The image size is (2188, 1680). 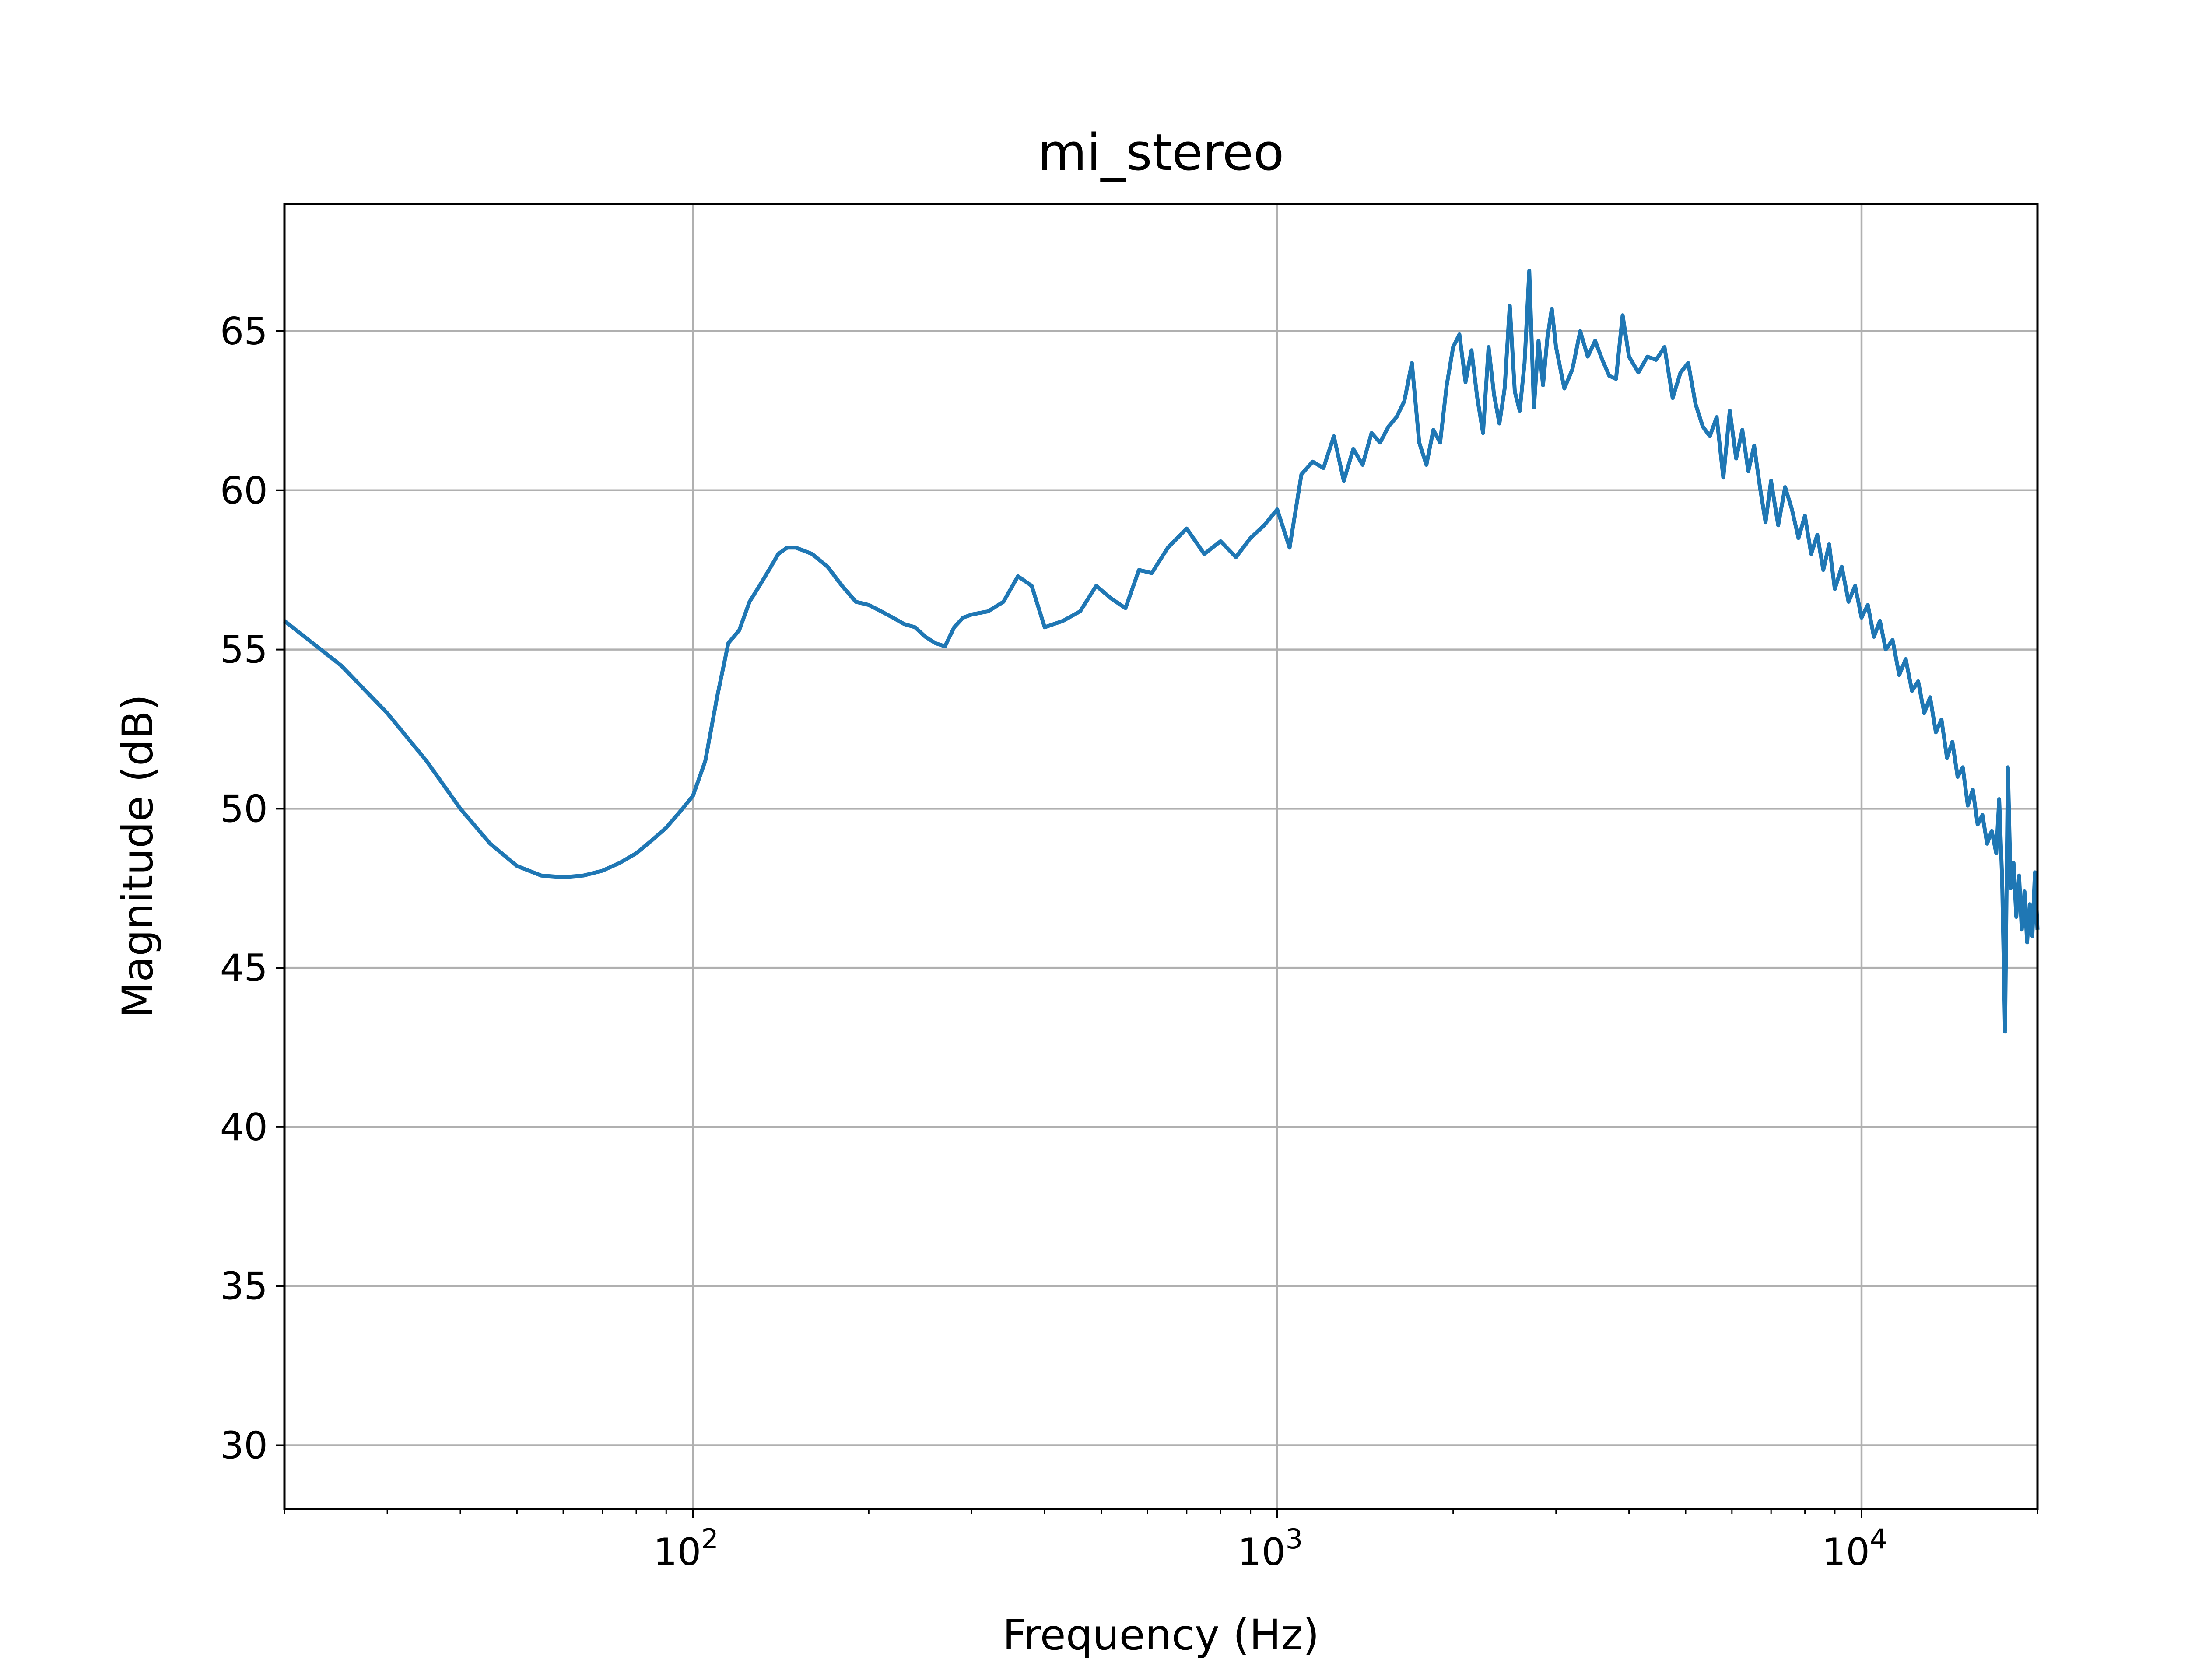 I want to click on x-tick-label: 10², so click(x=686, y=1548).